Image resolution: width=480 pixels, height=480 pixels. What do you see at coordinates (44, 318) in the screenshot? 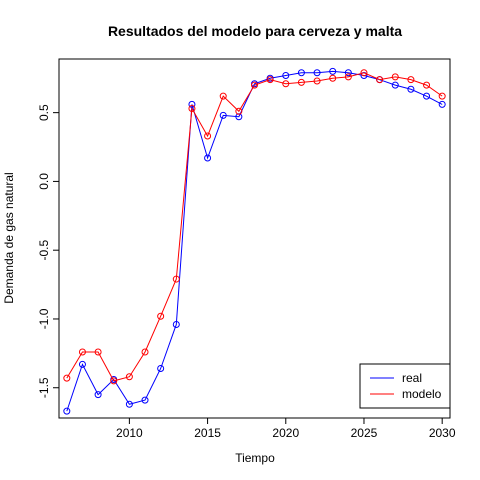
I see `y-tick-label: -1.0` at bounding box center [44, 318].